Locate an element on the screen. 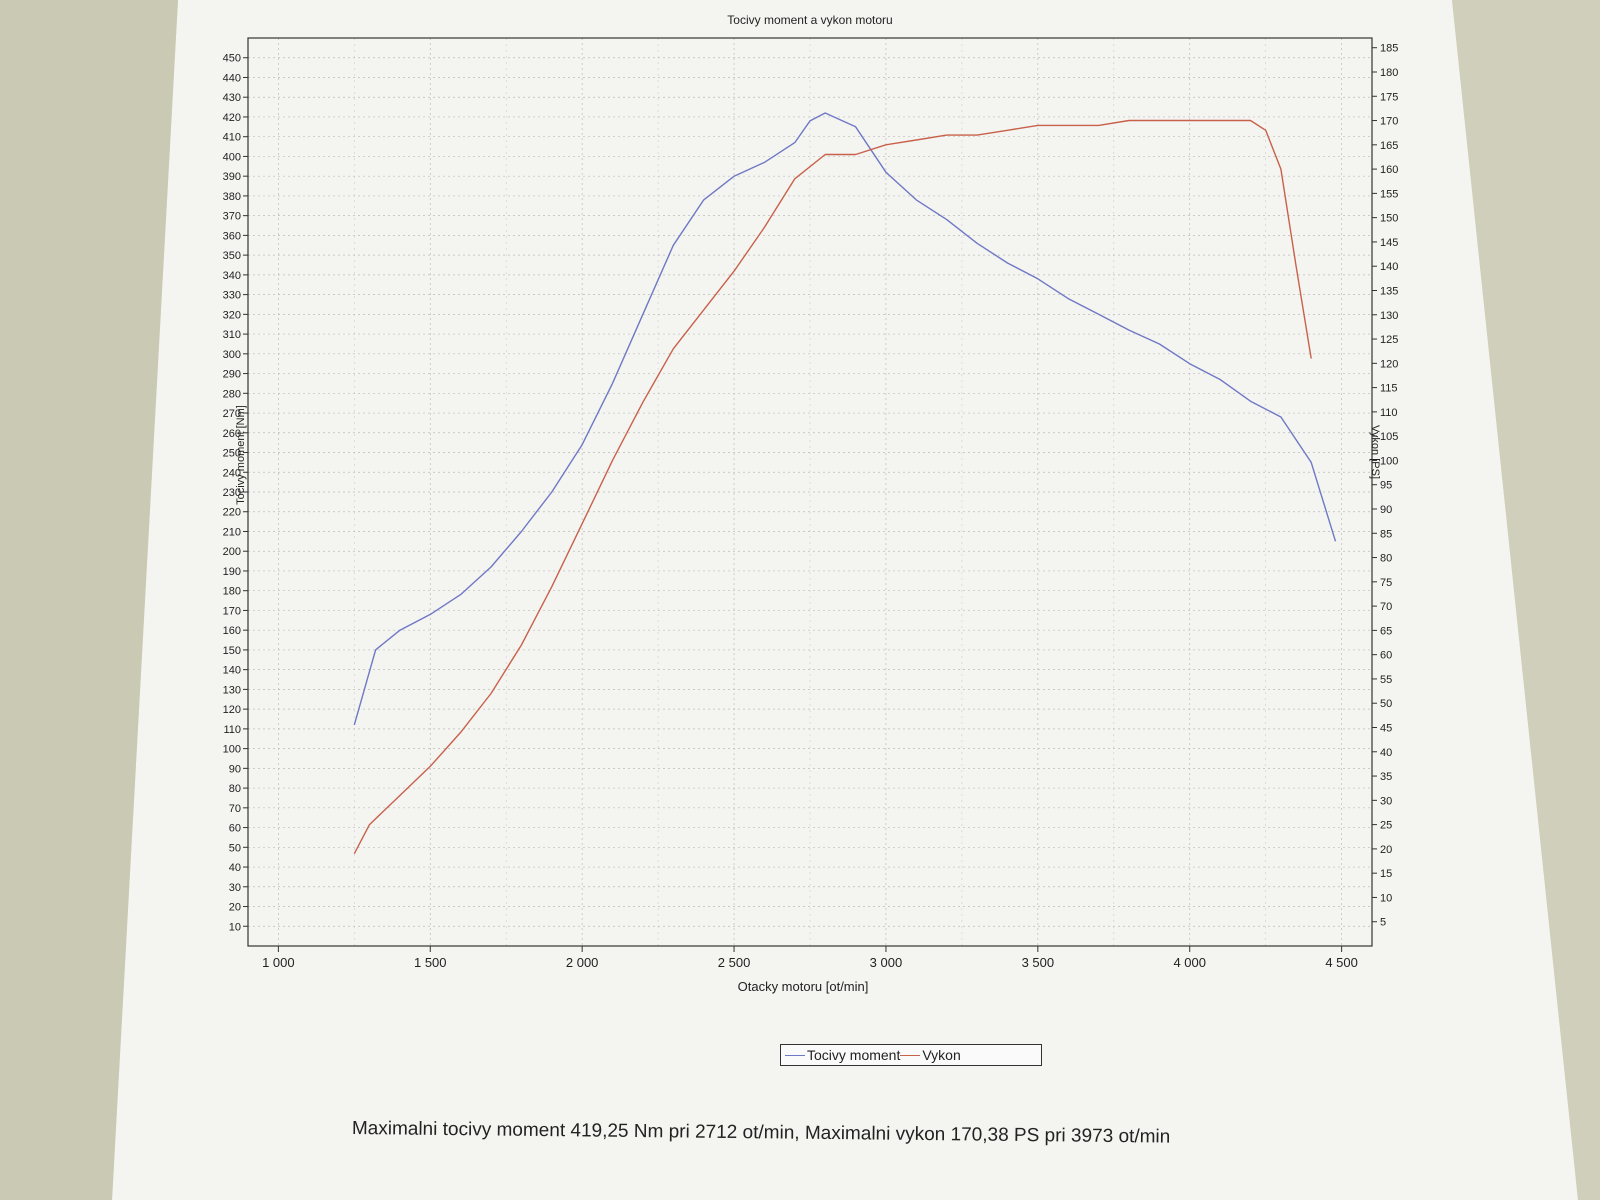 The width and height of the screenshot is (1600, 1200). y-left-tick-label: 420 is located at coordinates (232, 118).